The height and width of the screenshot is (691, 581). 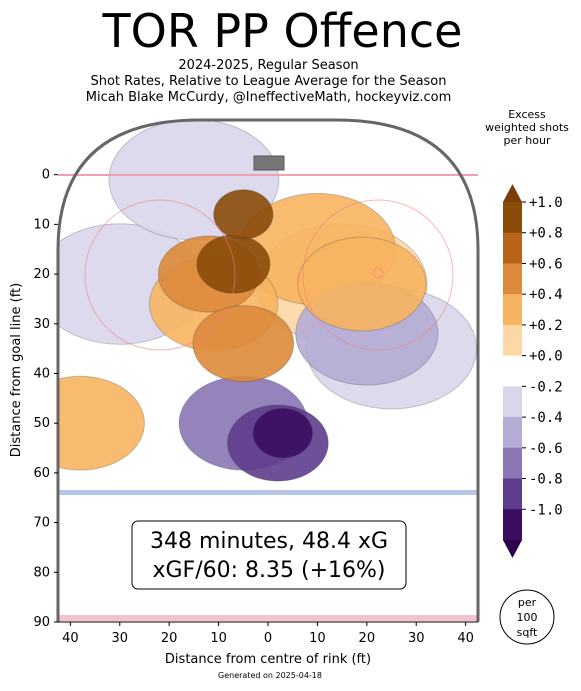 What do you see at coordinates (512, 549) in the screenshot?
I see `colorbar-extend-bottom` at bounding box center [512, 549].